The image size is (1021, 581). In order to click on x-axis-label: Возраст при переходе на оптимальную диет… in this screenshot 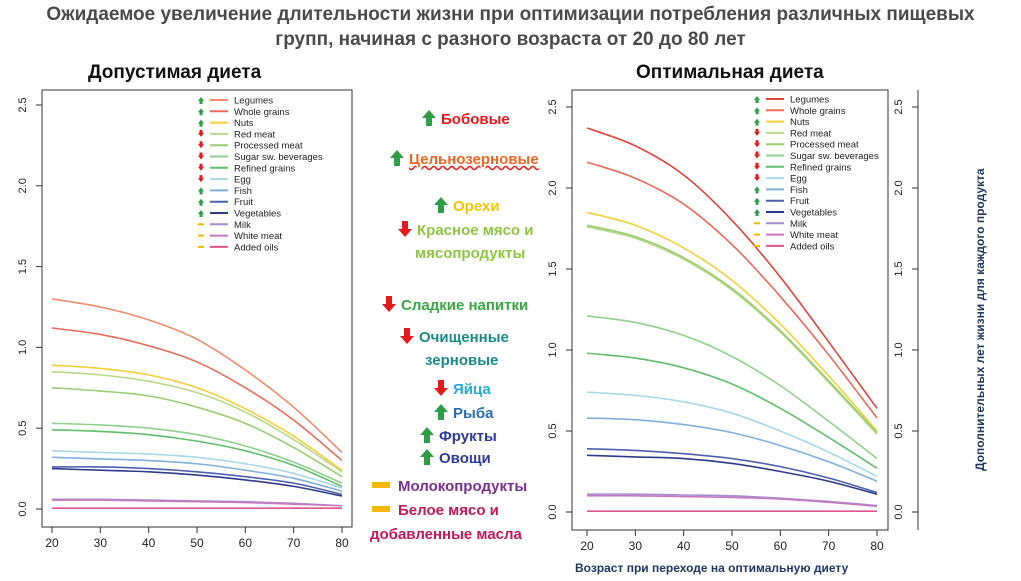, I will do `click(712, 568)`.